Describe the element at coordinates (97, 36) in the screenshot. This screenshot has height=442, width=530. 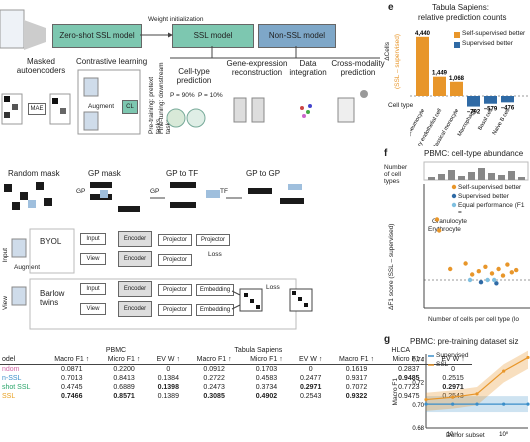
I see `zero-shot-ssl-model-box: Zero-shot SSL model` at that location.